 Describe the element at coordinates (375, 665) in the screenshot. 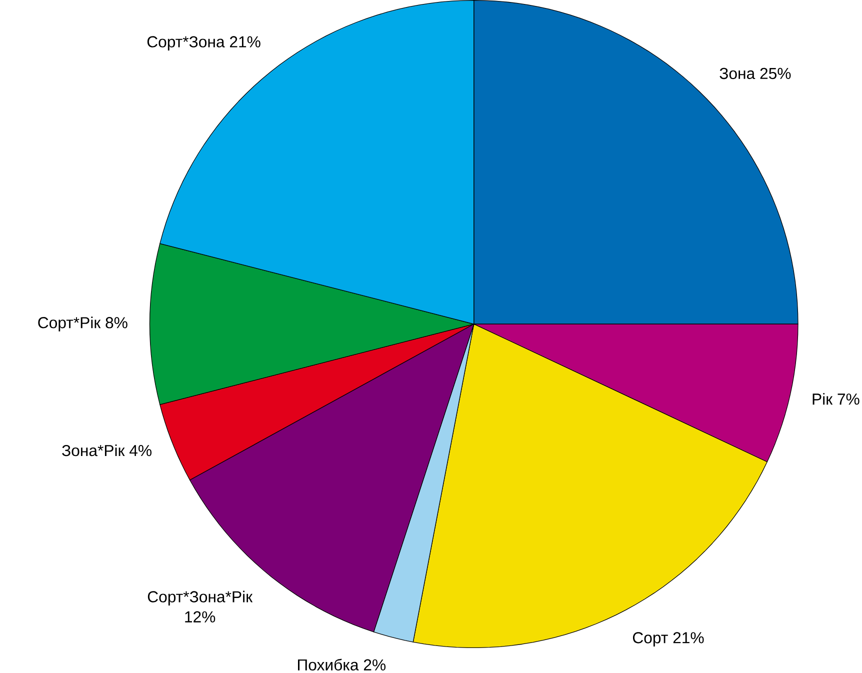

I see `data-label: 2%` at that location.